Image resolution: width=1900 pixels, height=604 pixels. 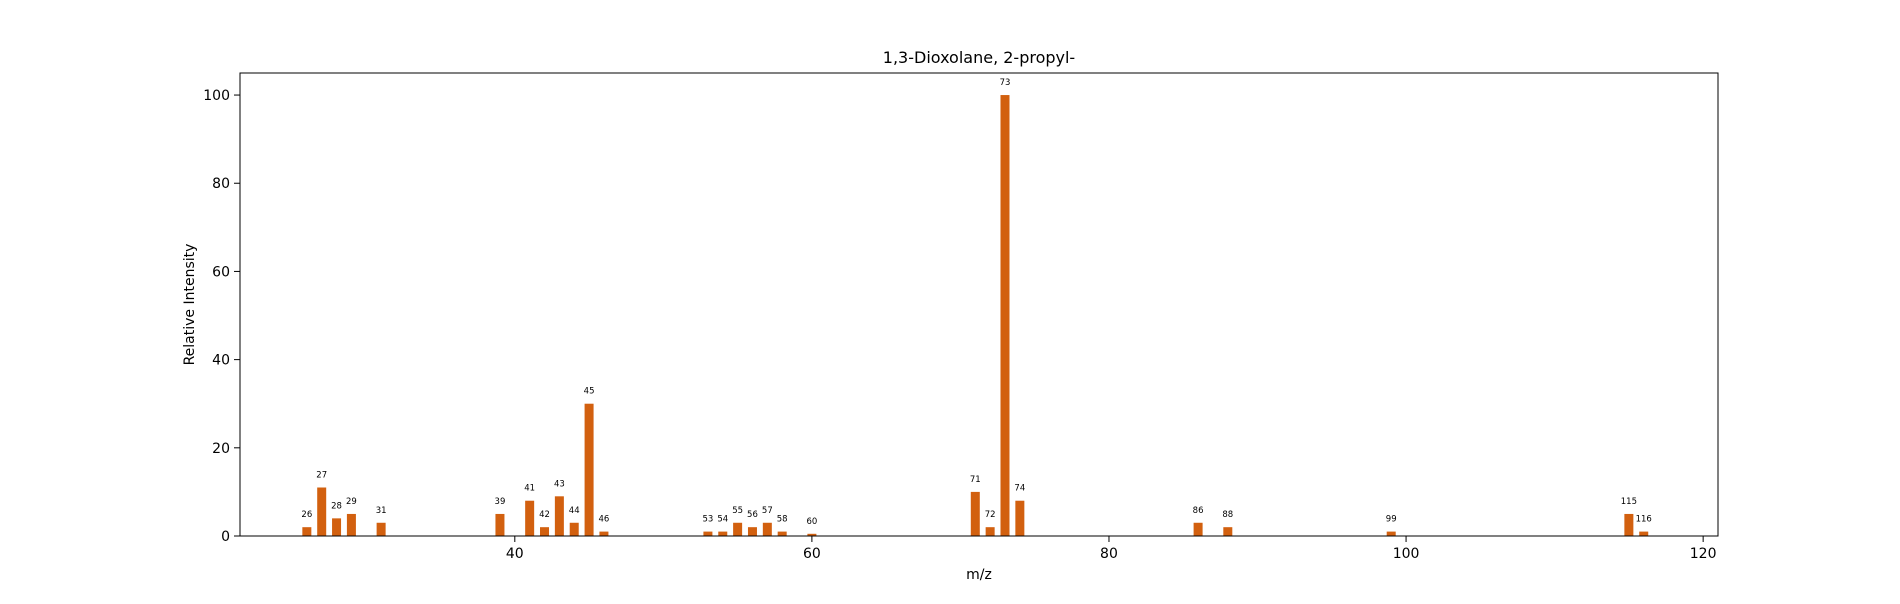 What do you see at coordinates (979, 575) in the screenshot?
I see `x-axis-label: m/z` at bounding box center [979, 575].